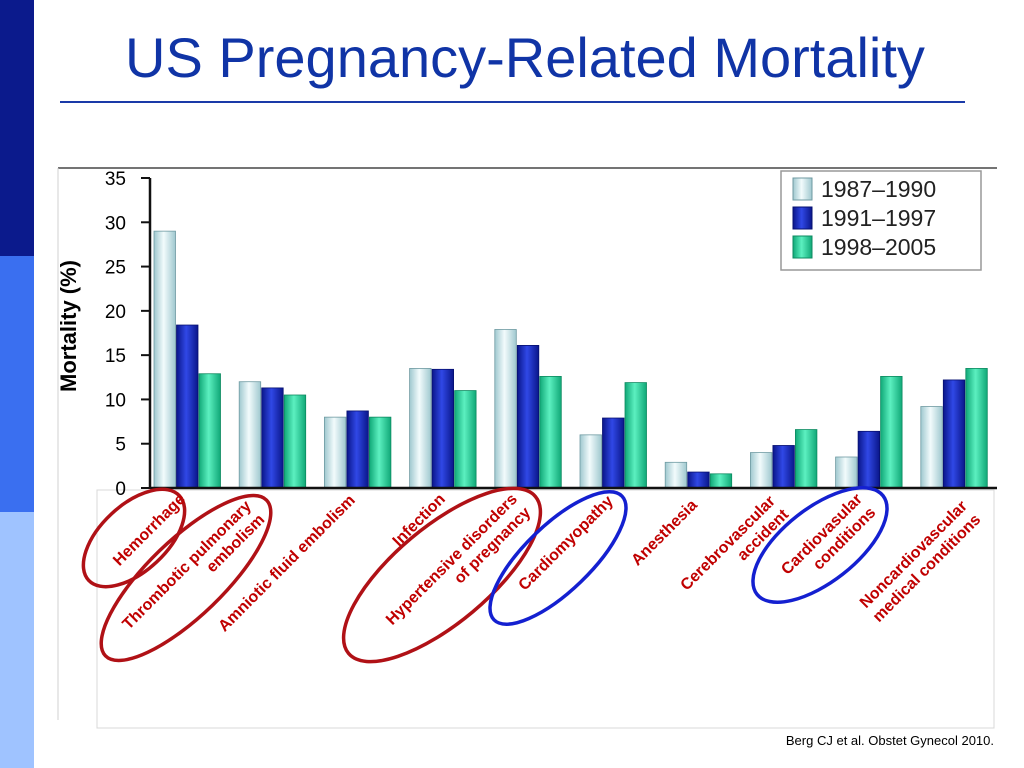 This screenshot has width=1024, height=768. What do you see at coordinates (878, 247) in the screenshot?
I see `legend-label-3: 1998–2005` at bounding box center [878, 247].